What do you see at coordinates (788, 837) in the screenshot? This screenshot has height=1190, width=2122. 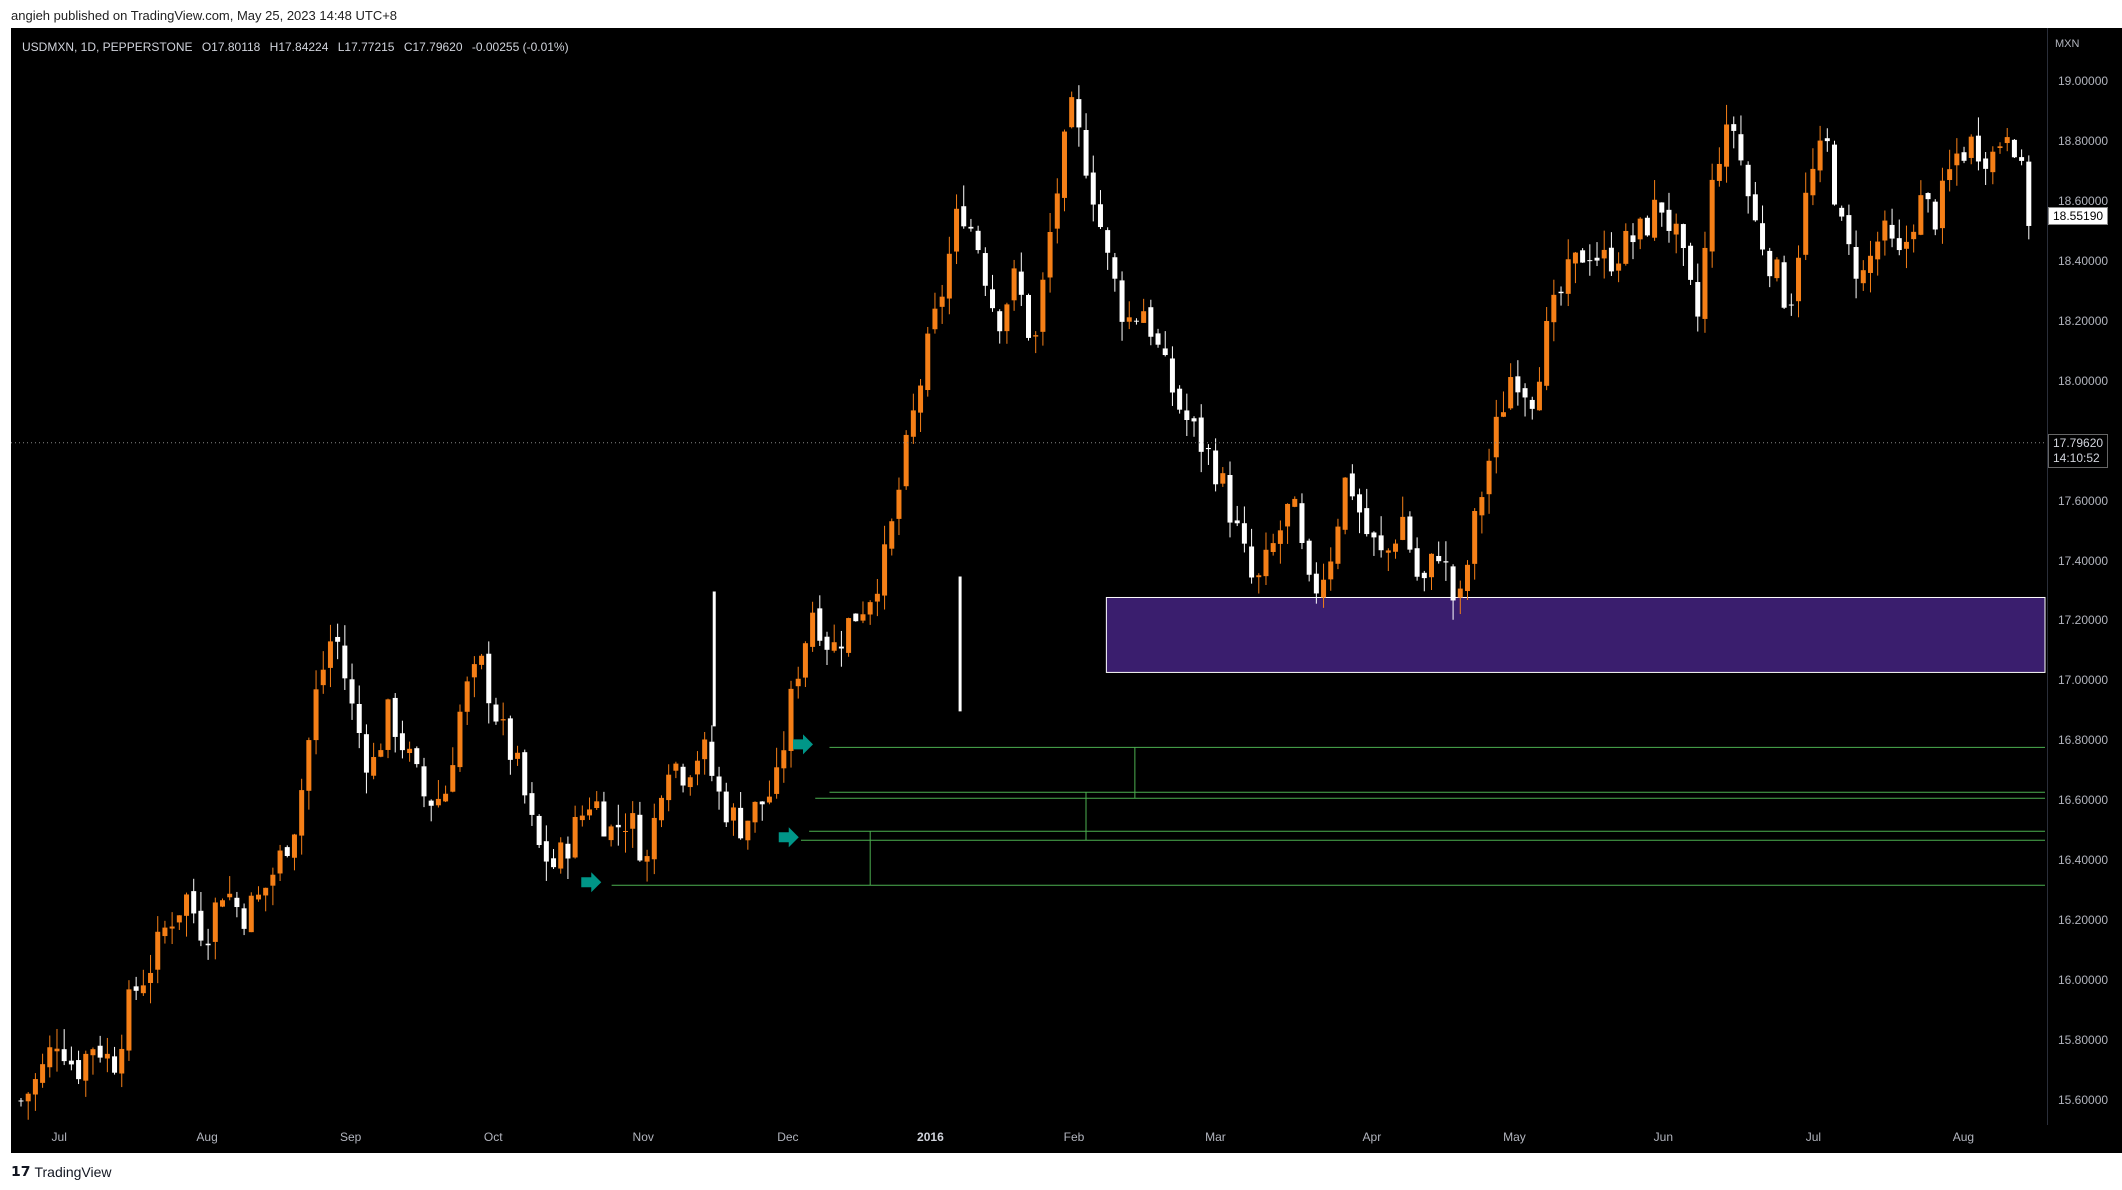 I see `arrow-marker-icon` at bounding box center [788, 837].